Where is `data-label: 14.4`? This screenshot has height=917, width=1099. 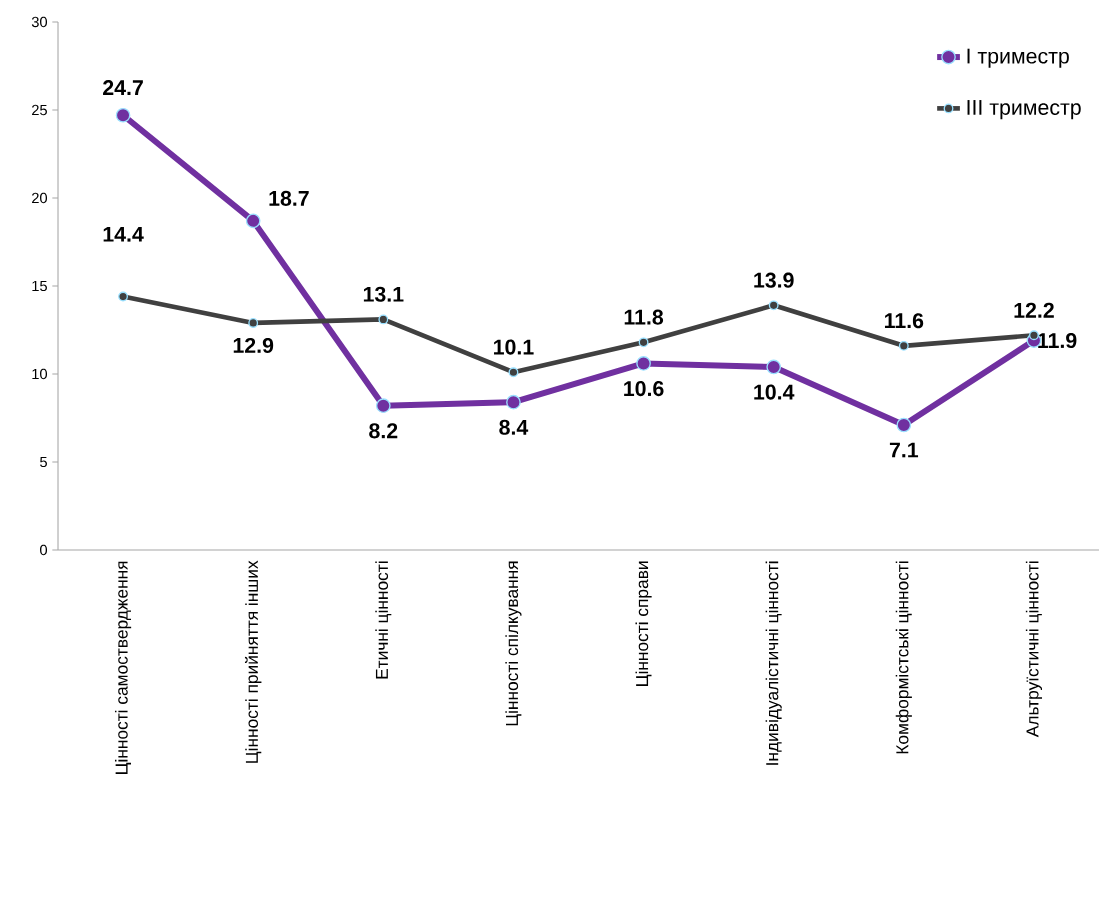
data-label: 14.4 is located at coordinates (123, 234).